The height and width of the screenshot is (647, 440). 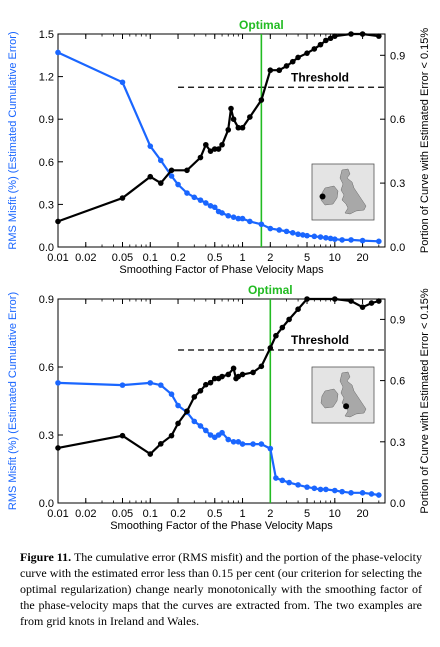 I want to click on y-right-tick-label: 0.0, so click(x=397, y=248).